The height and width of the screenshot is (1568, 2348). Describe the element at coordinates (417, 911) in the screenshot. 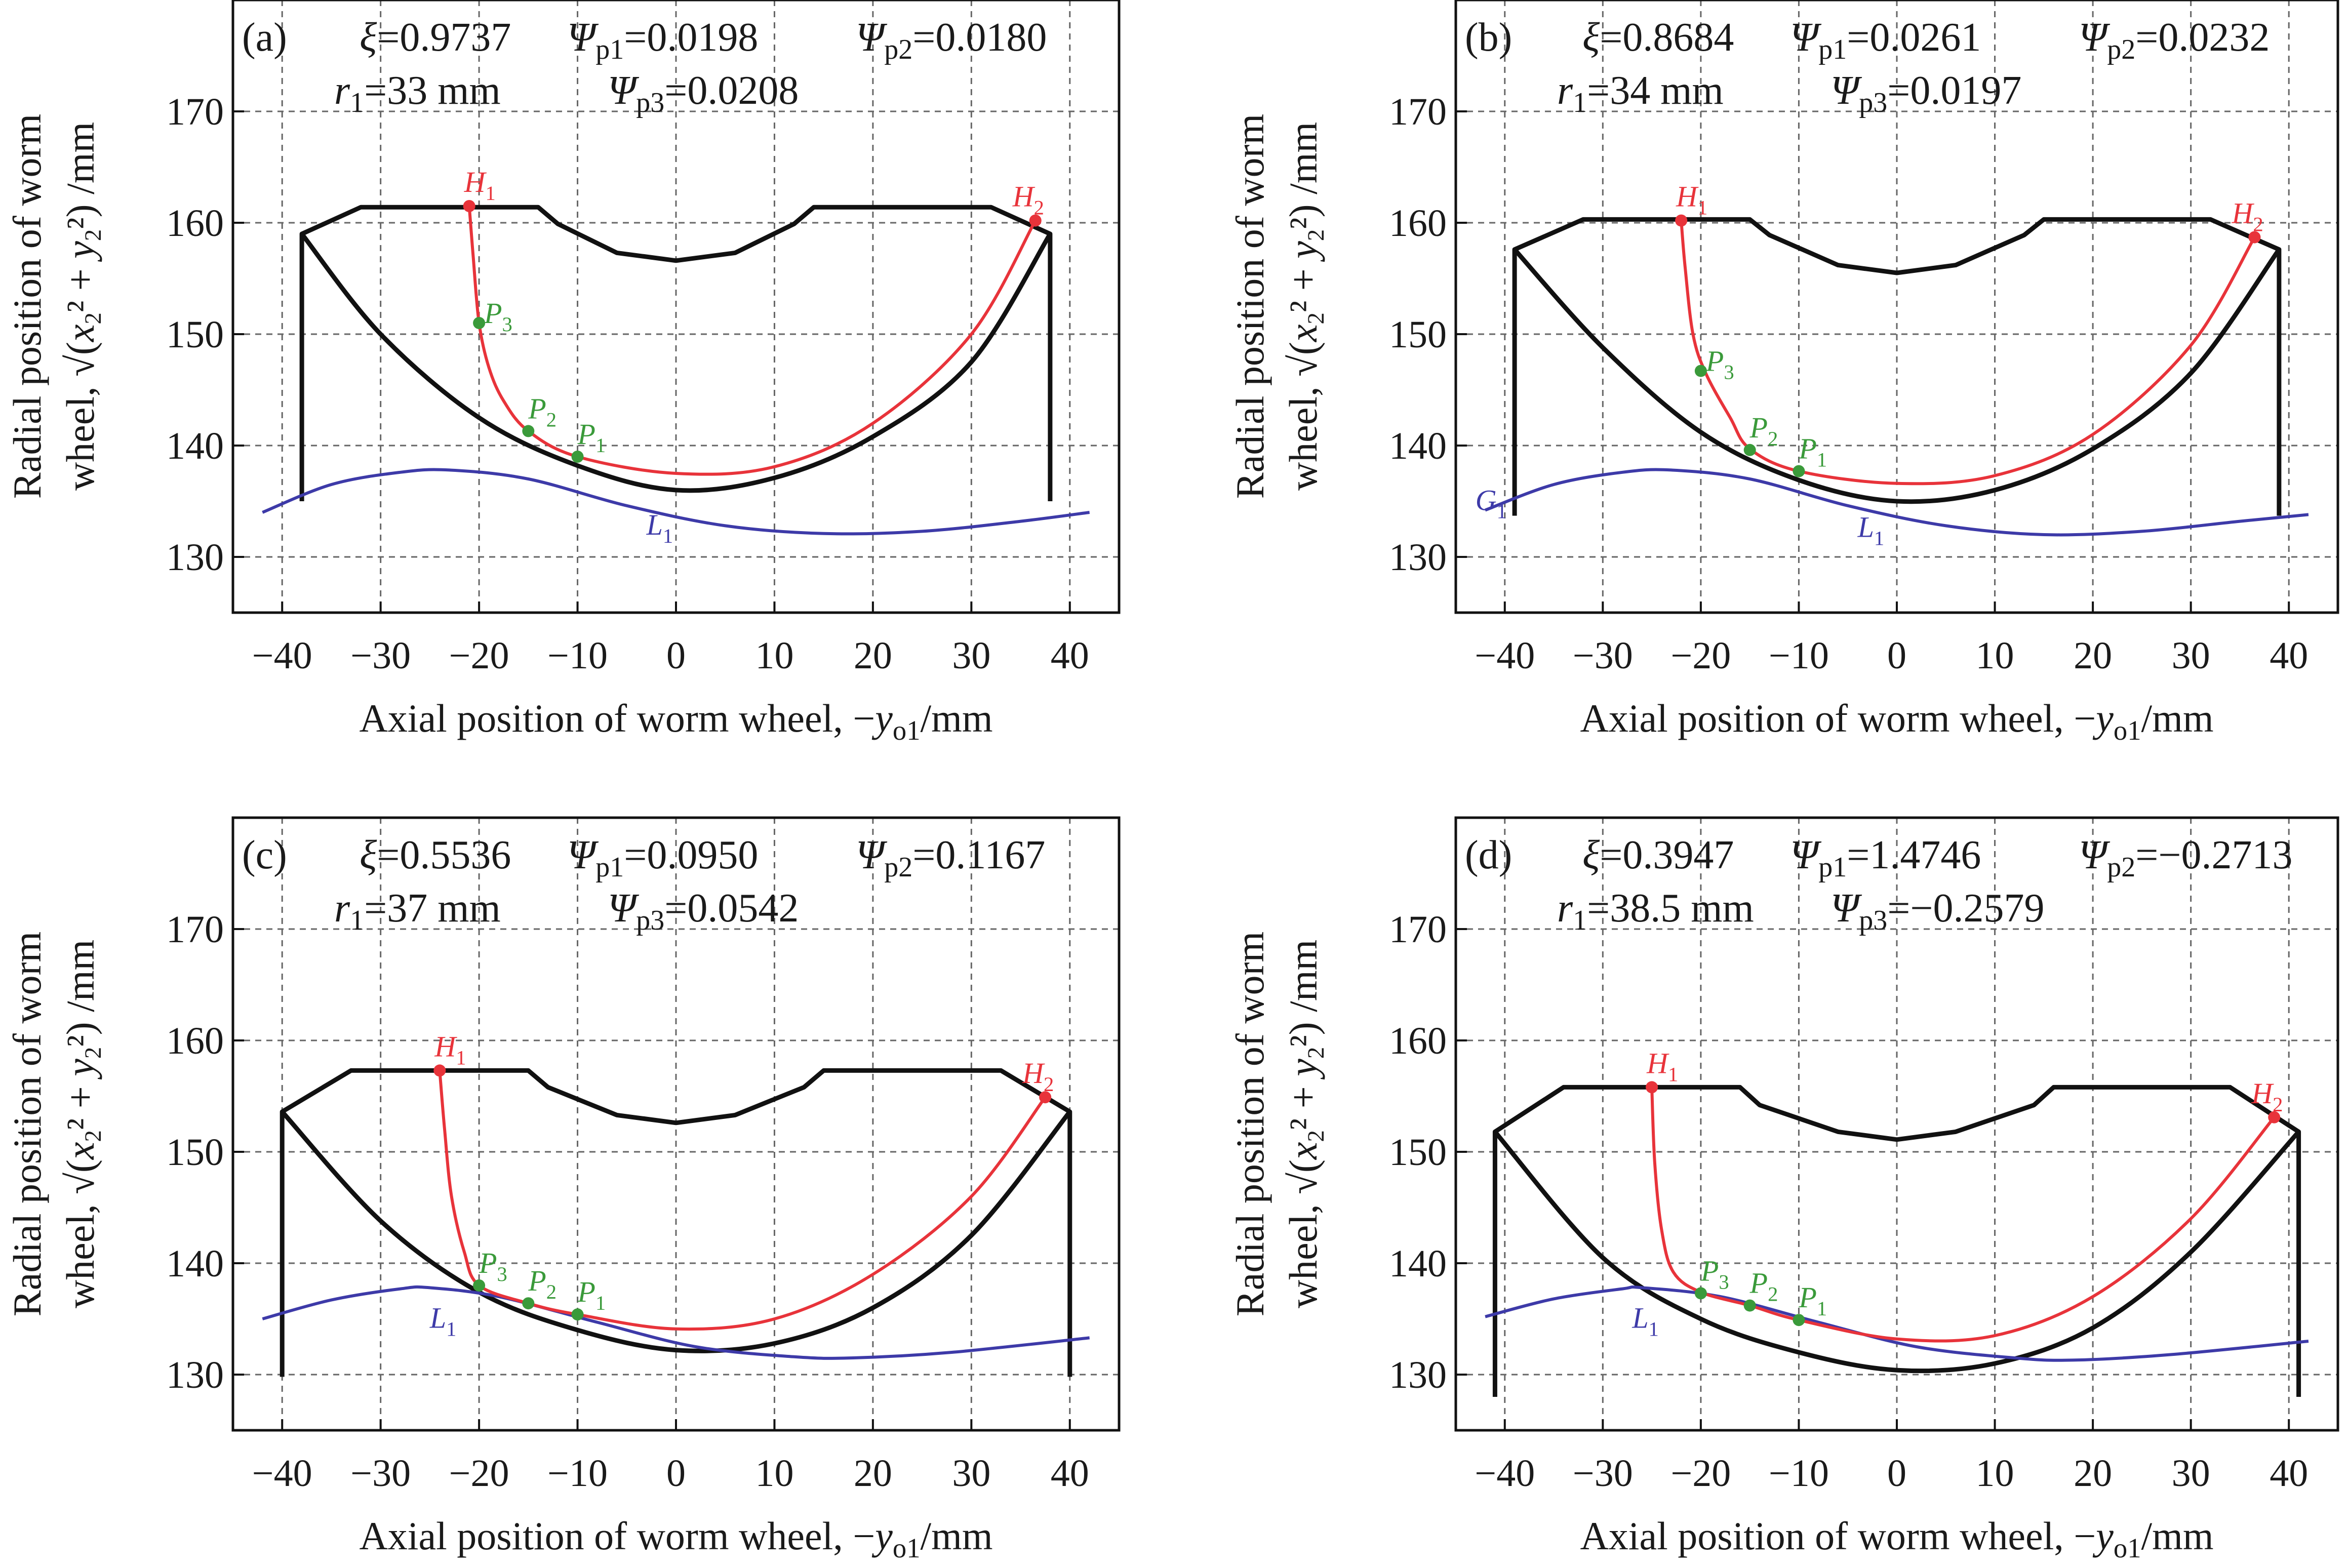

I see `param-r1: r1=37 mm` at that location.